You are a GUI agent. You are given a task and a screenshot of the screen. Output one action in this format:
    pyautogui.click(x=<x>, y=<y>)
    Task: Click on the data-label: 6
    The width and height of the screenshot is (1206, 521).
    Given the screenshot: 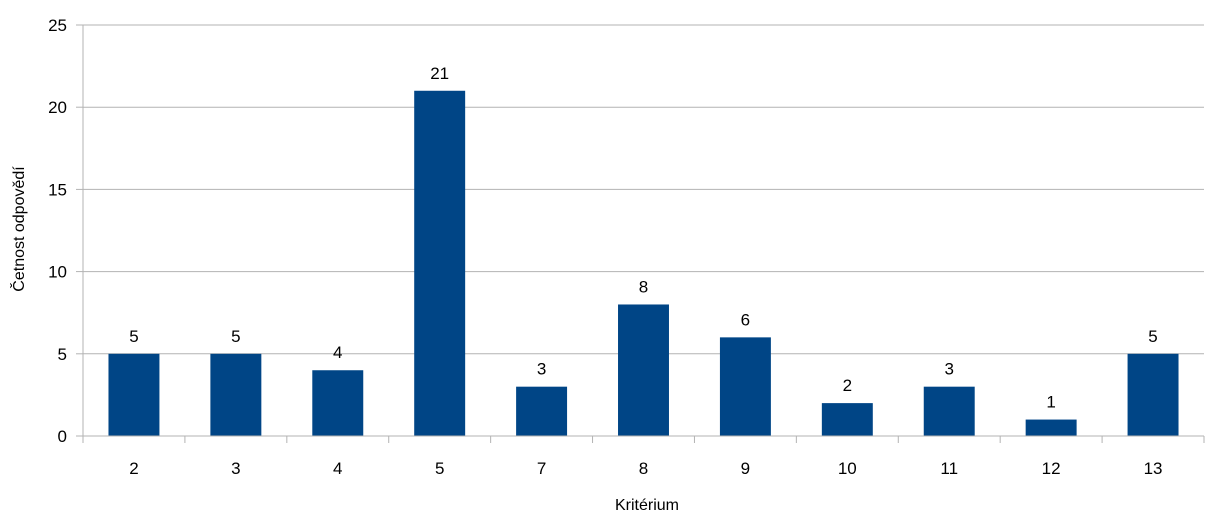 What is the action you would take?
    pyautogui.click(x=745, y=319)
    